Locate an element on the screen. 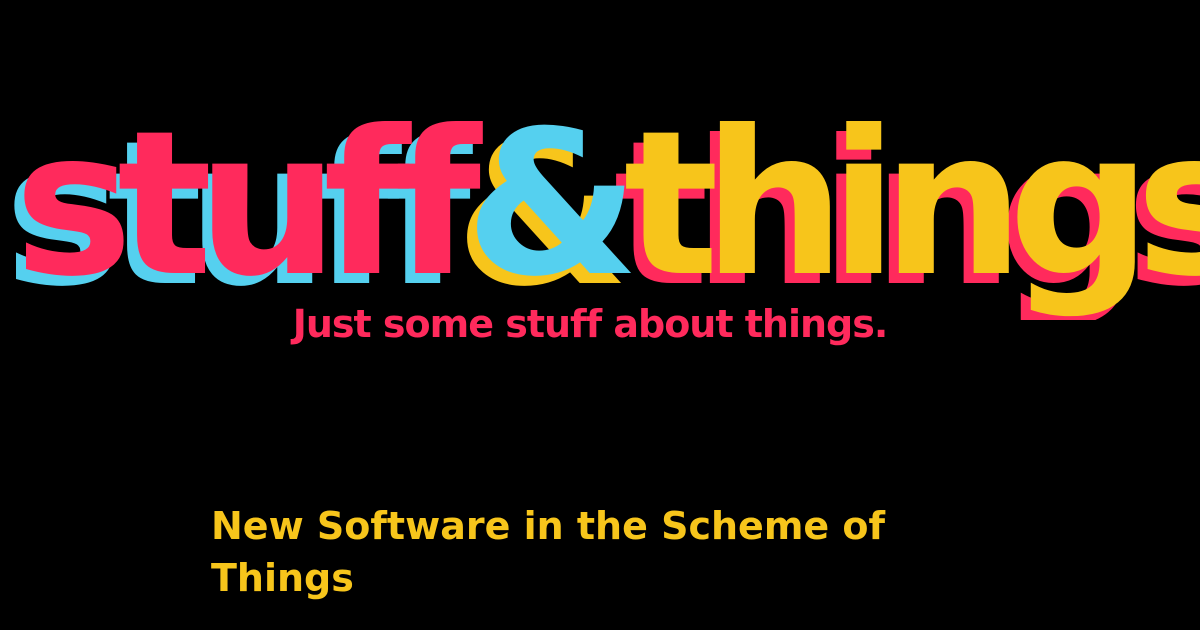 The width and height of the screenshot is (1200, 630). post-title: New Software in the Scheme of Things is located at coordinates (561, 552).